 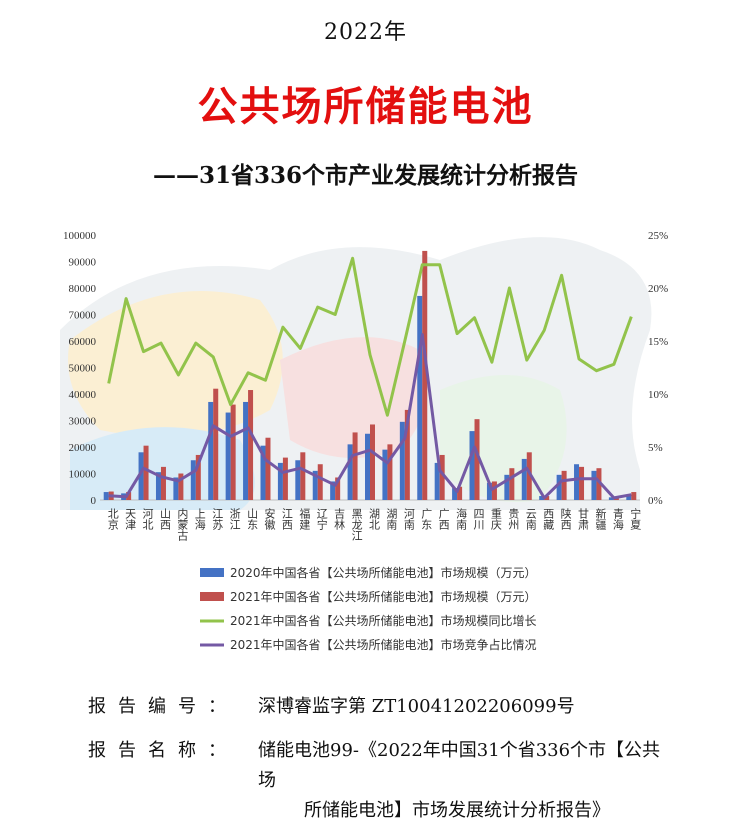 I want to click on category-label: 广东, so click(x=426, y=519).